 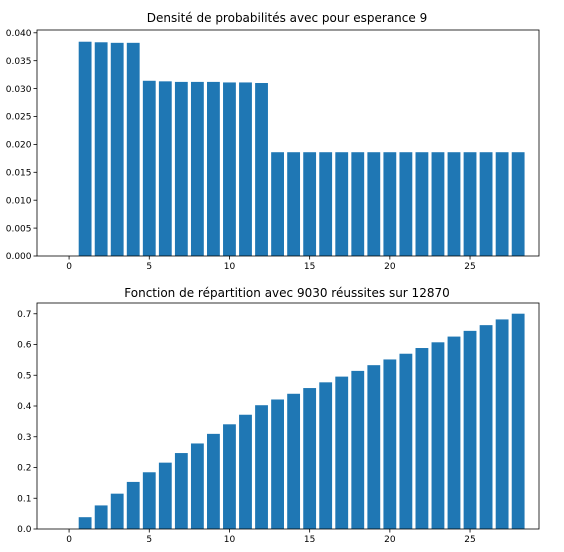 I want to click on cdf-y-tick-label: 0.6, so click(x=24, y=346).